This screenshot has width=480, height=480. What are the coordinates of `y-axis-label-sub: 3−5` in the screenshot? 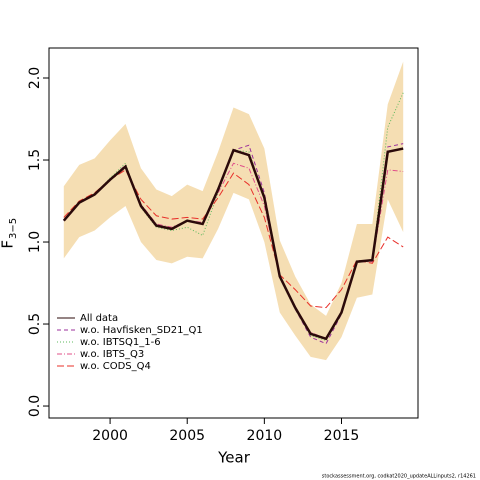 It's located at (13, 228).